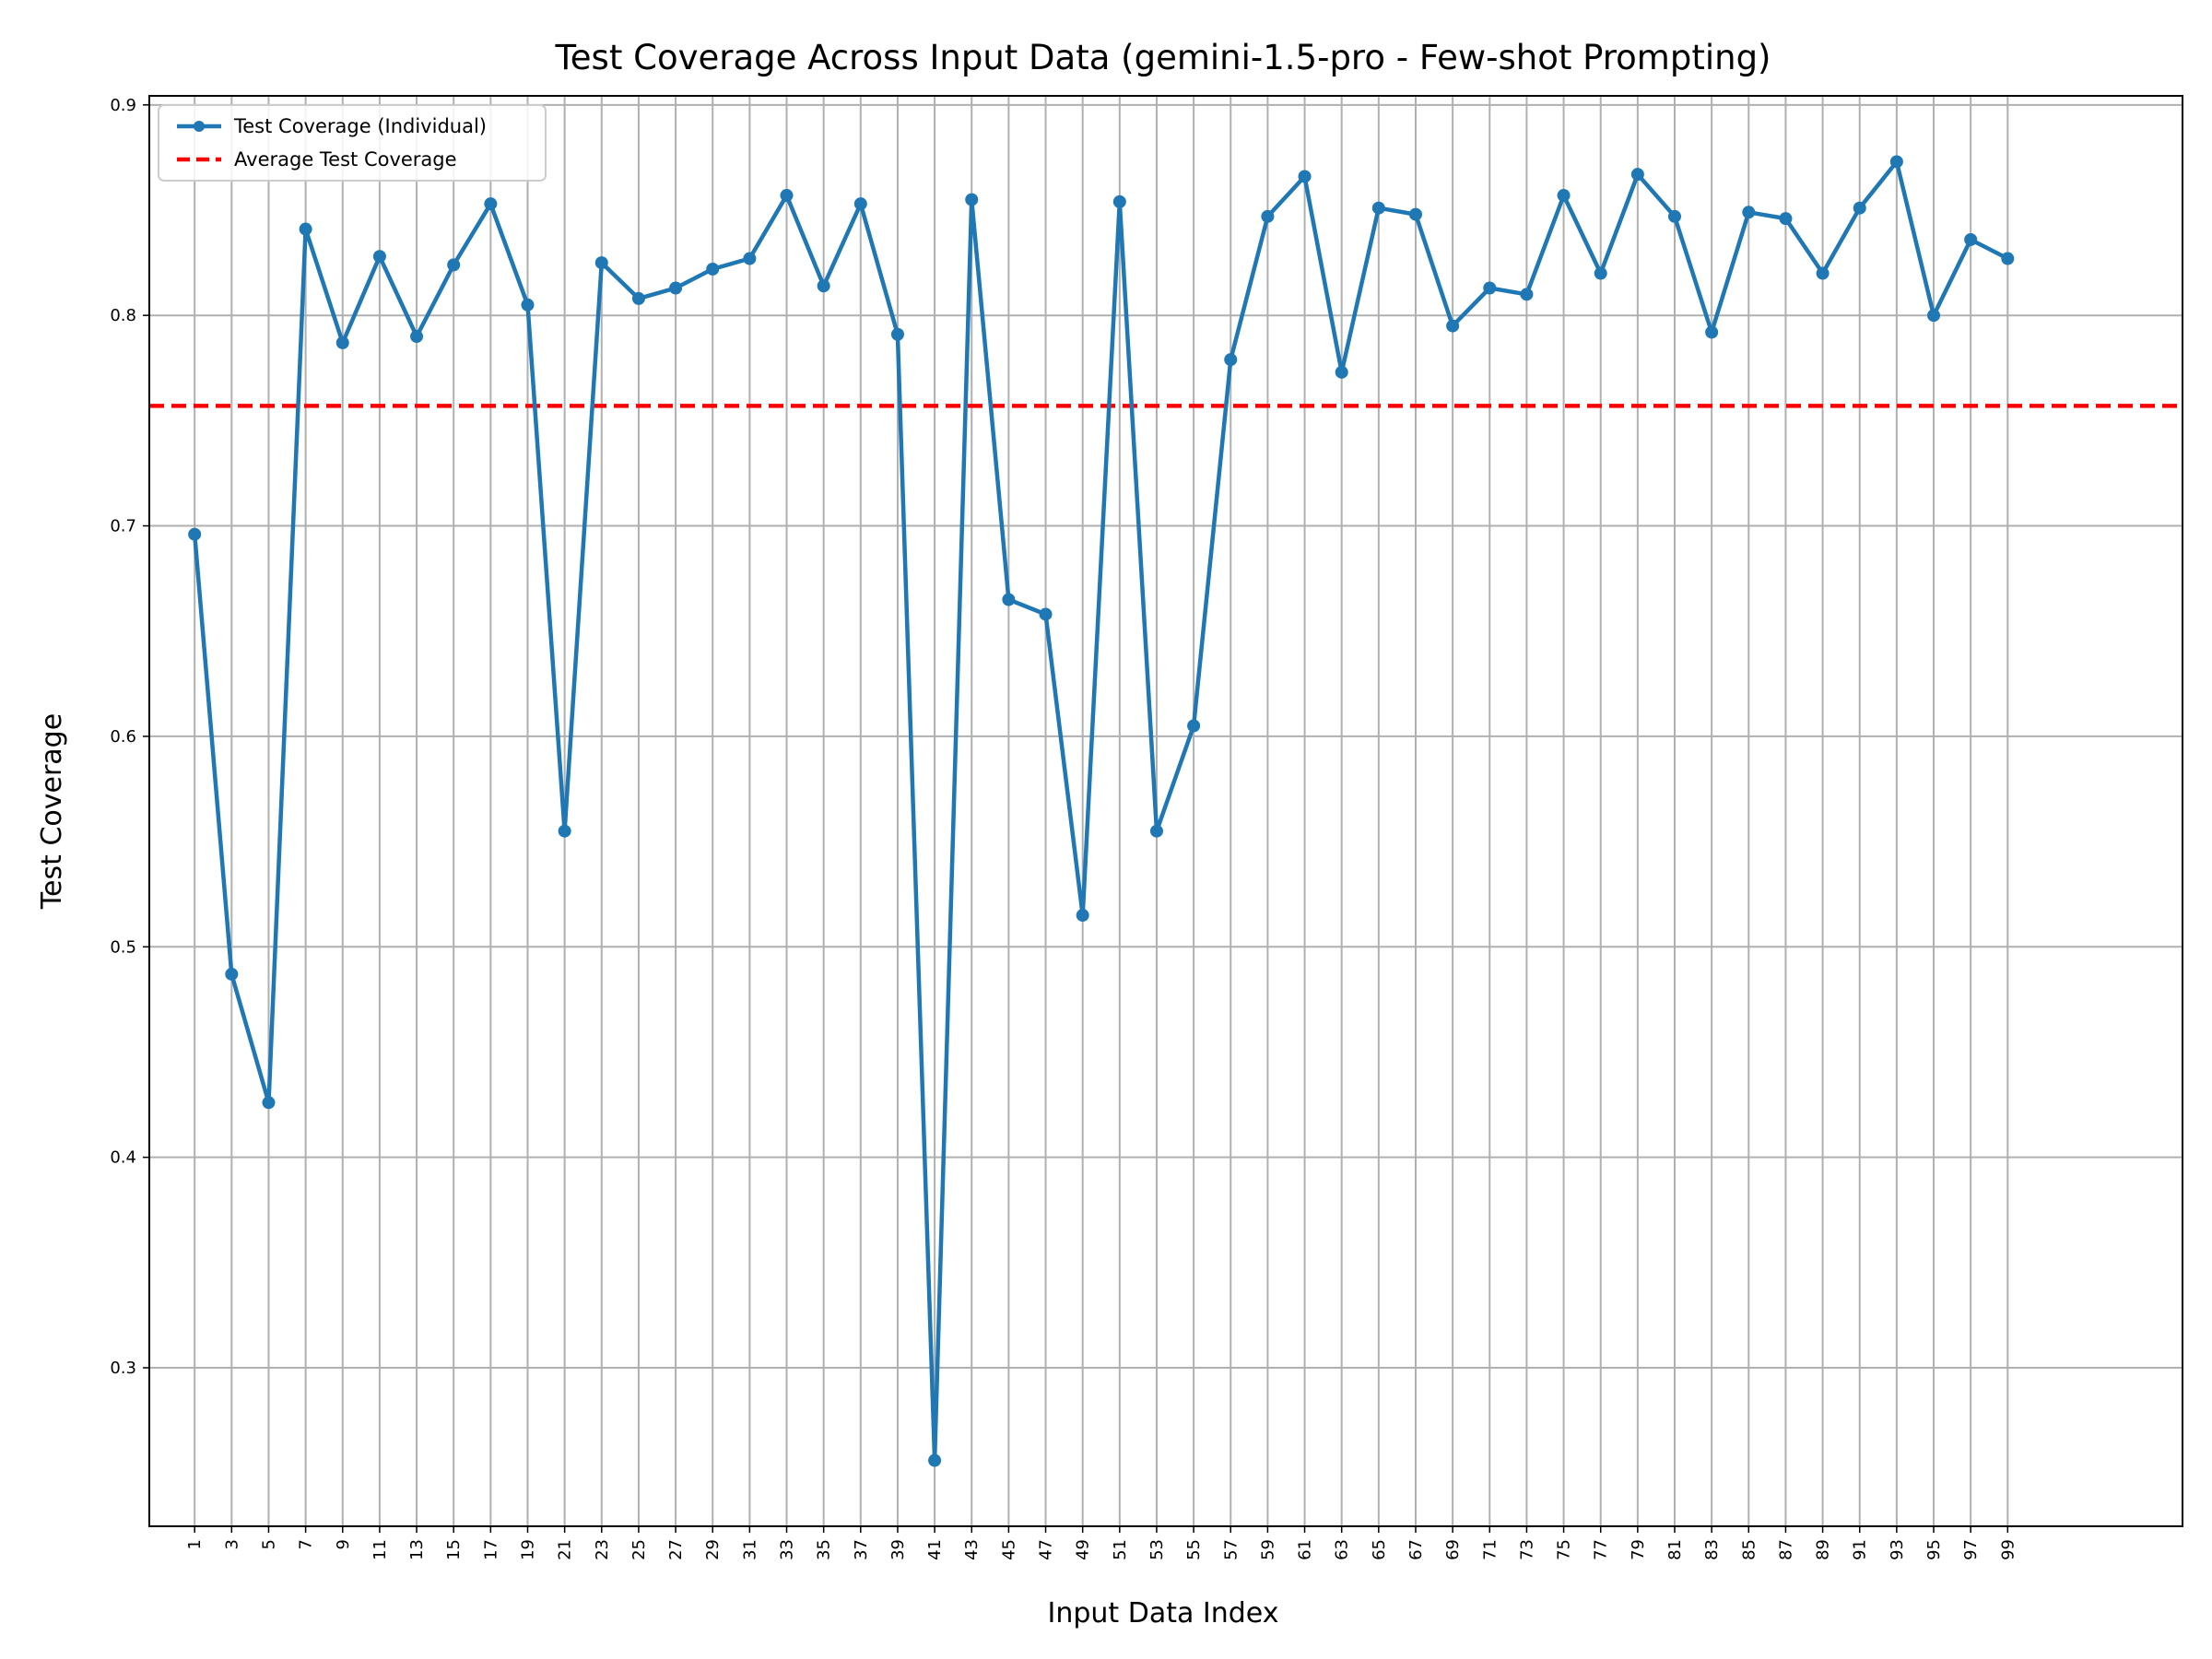 This screenshot has height=1659, width=2212. Describe the element at coordinates (1712, 1549) in the screenshot. I see `x-tick-label: 83` at that location.